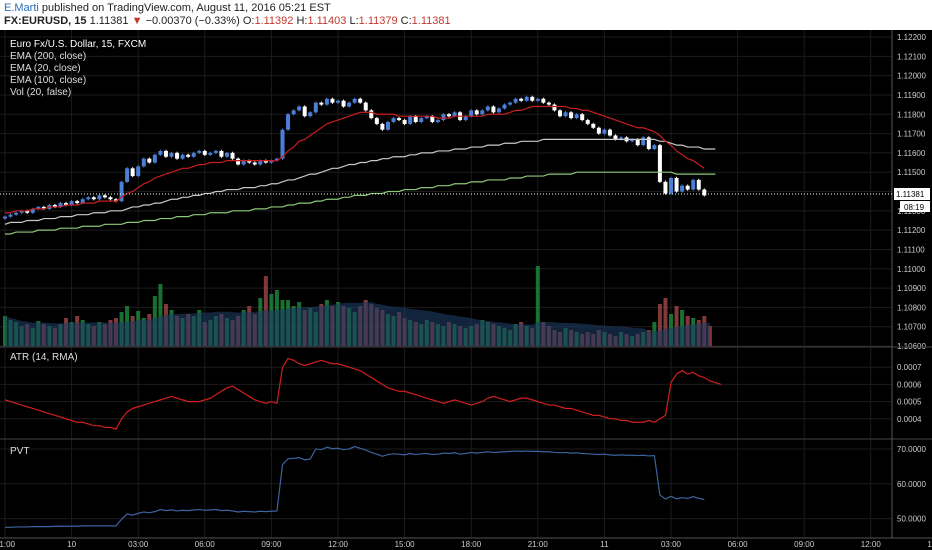 This screenshot has height=550, width=932. What do you see at coordinates (357, 324) in the screenshot?
I see `volume-ma-area` at bounding box center [357, 324].